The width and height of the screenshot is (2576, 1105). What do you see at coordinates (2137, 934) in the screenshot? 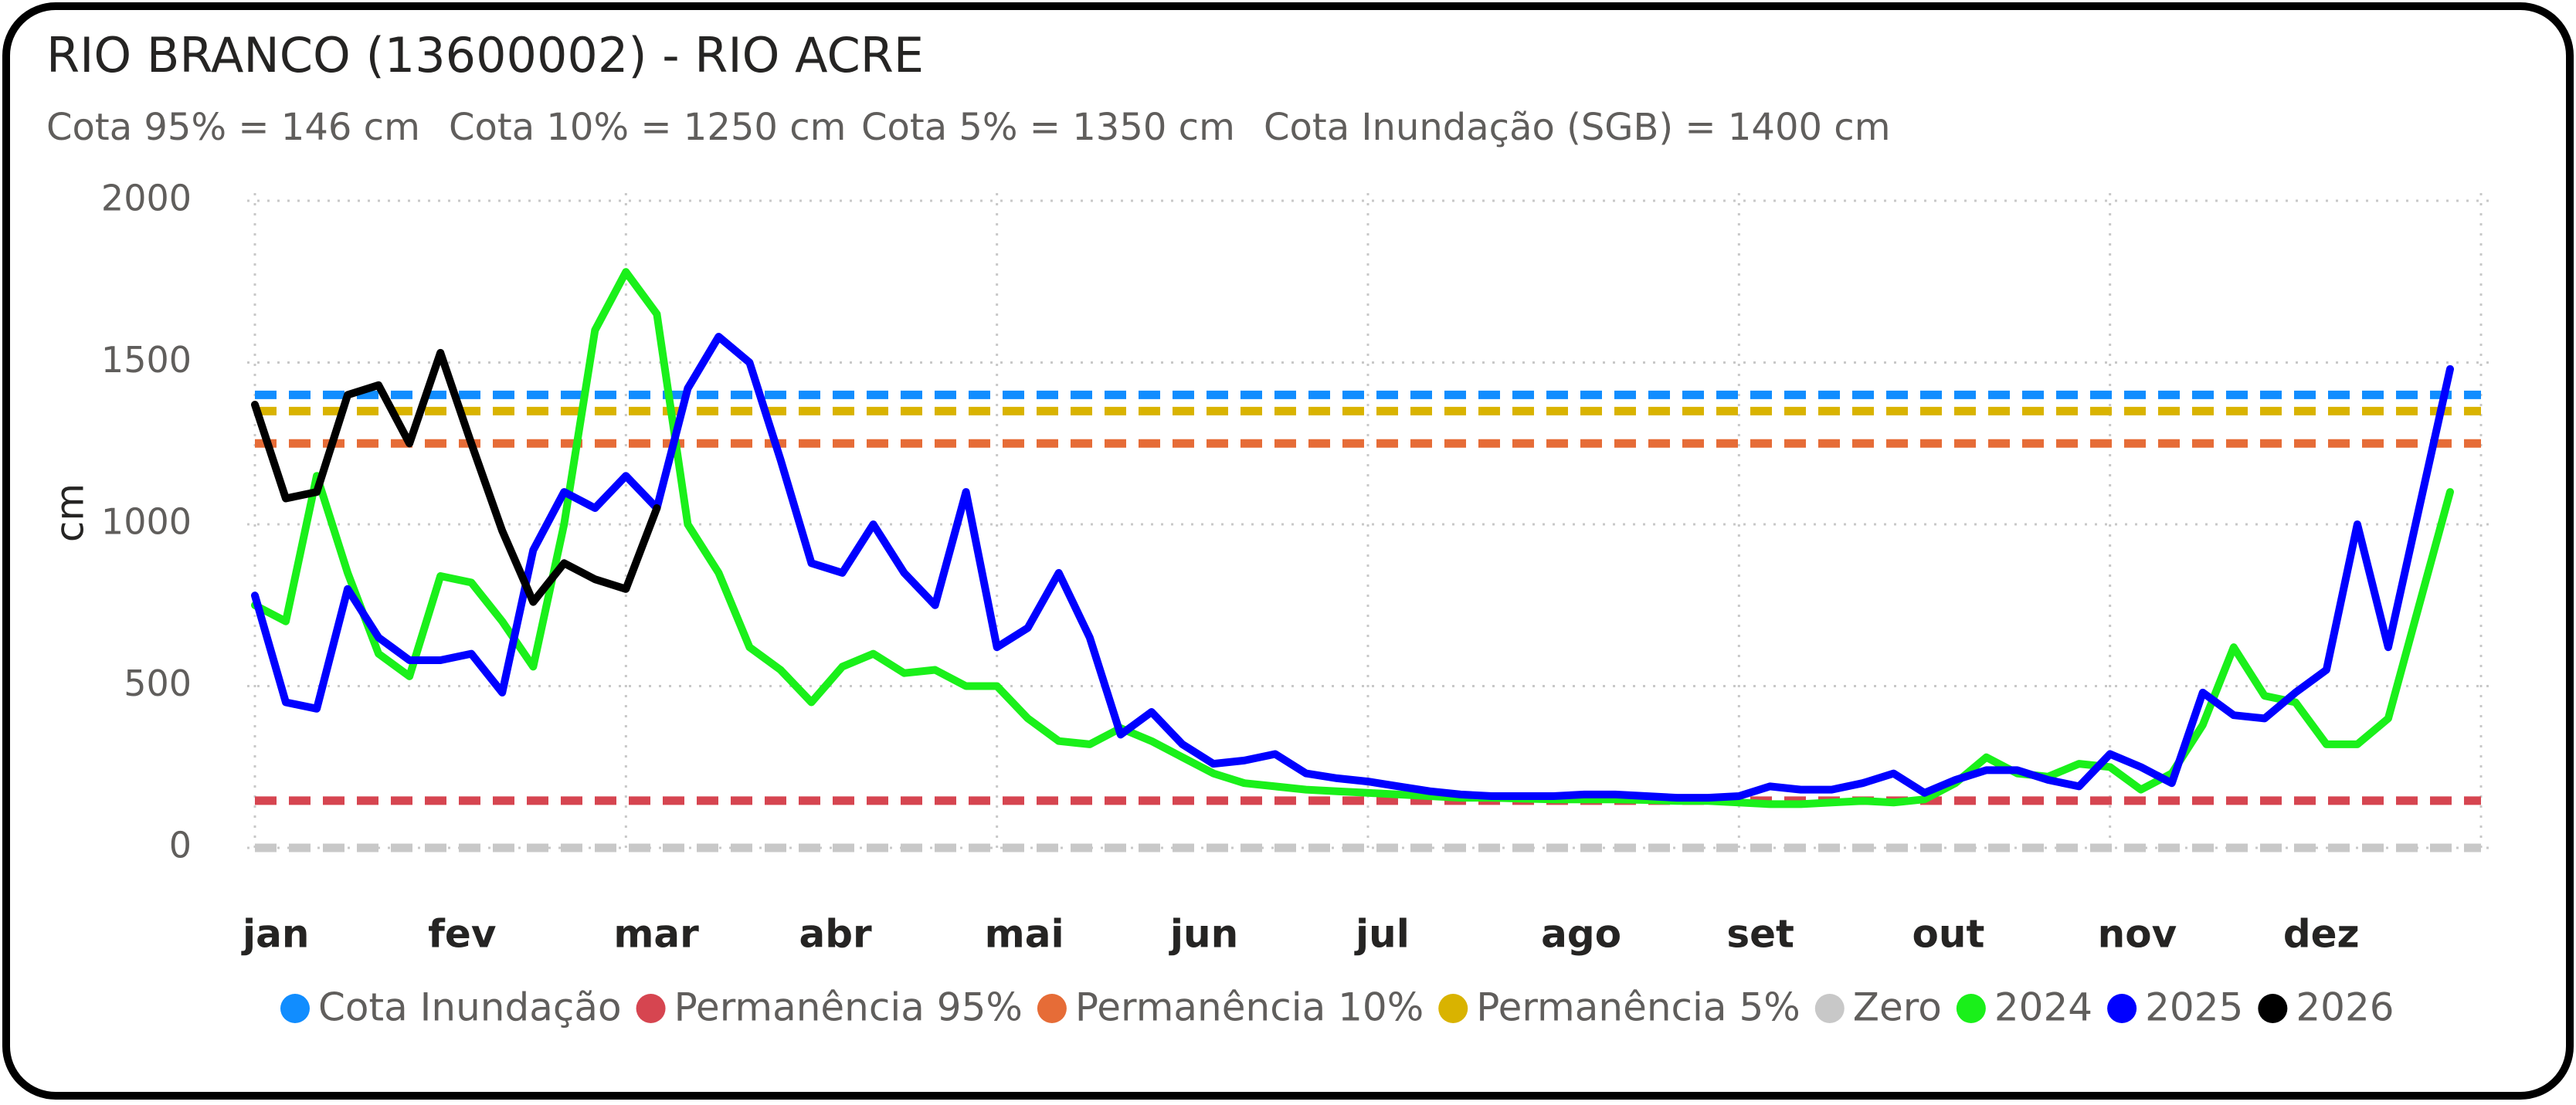
I see `x-tick-label: nov` at bounding box center [2137, 934].